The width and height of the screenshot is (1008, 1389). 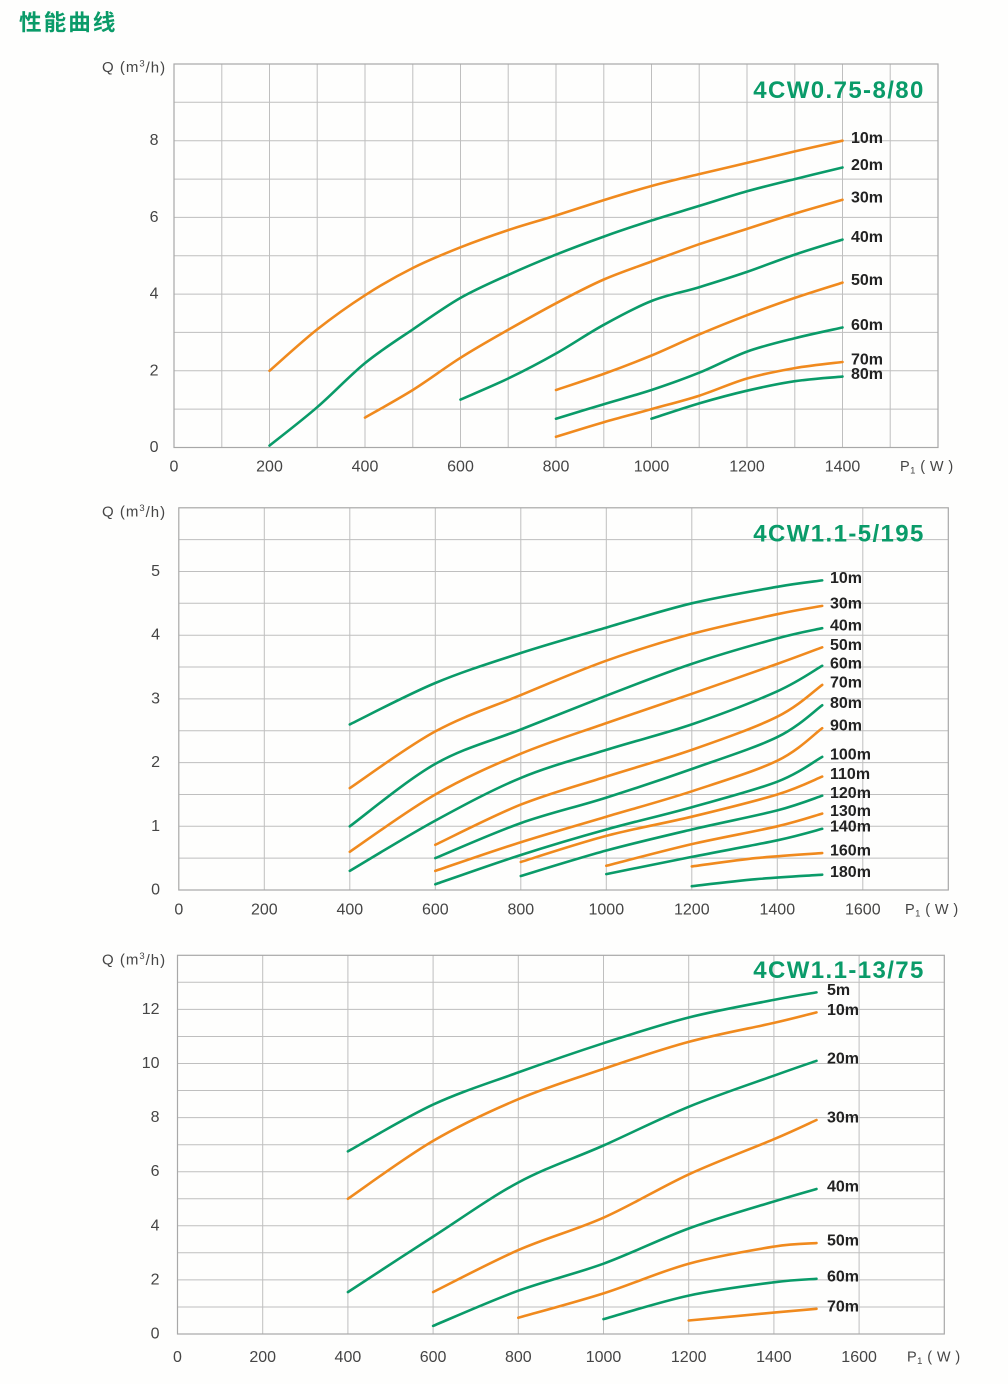 I want to click on svg-text: 180m, so click(x=850, y=872).